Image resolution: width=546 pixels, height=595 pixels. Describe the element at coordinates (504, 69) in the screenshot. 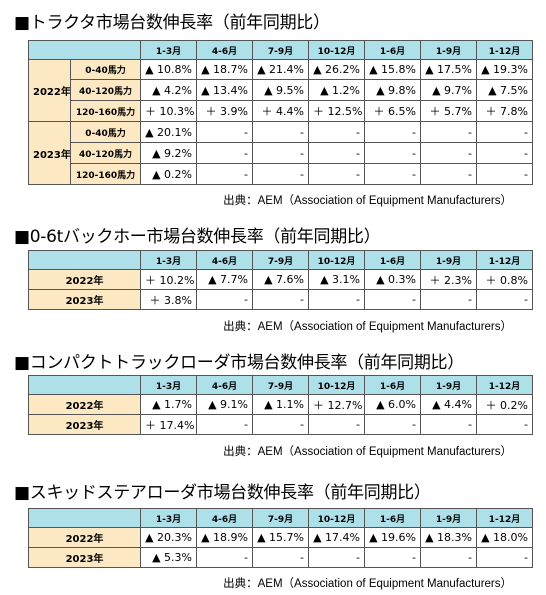

I see `table-cell: ▲ 19.3%` at that location.